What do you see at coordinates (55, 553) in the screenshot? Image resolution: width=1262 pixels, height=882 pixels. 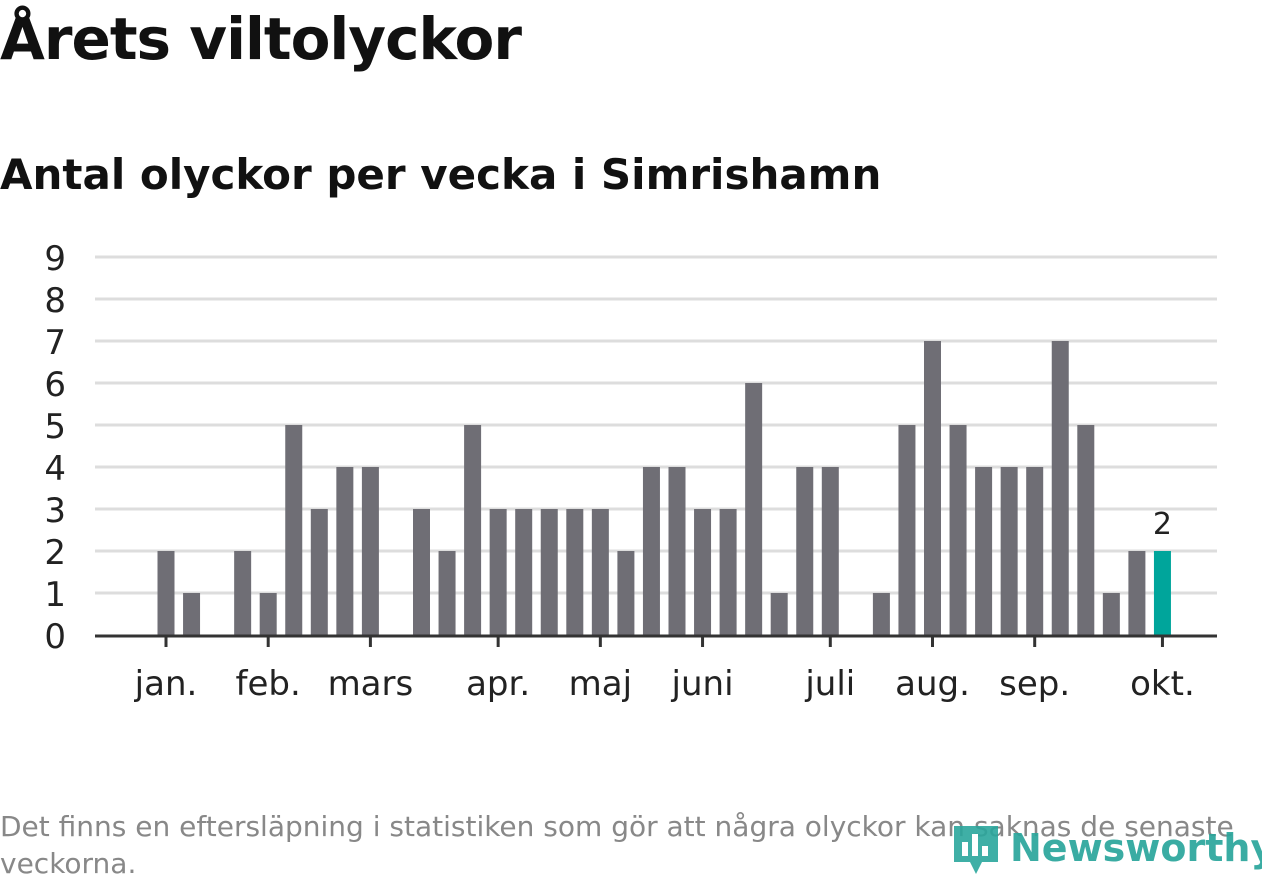 I see `y-tick-label: 2` at bounding box center [55, 553].